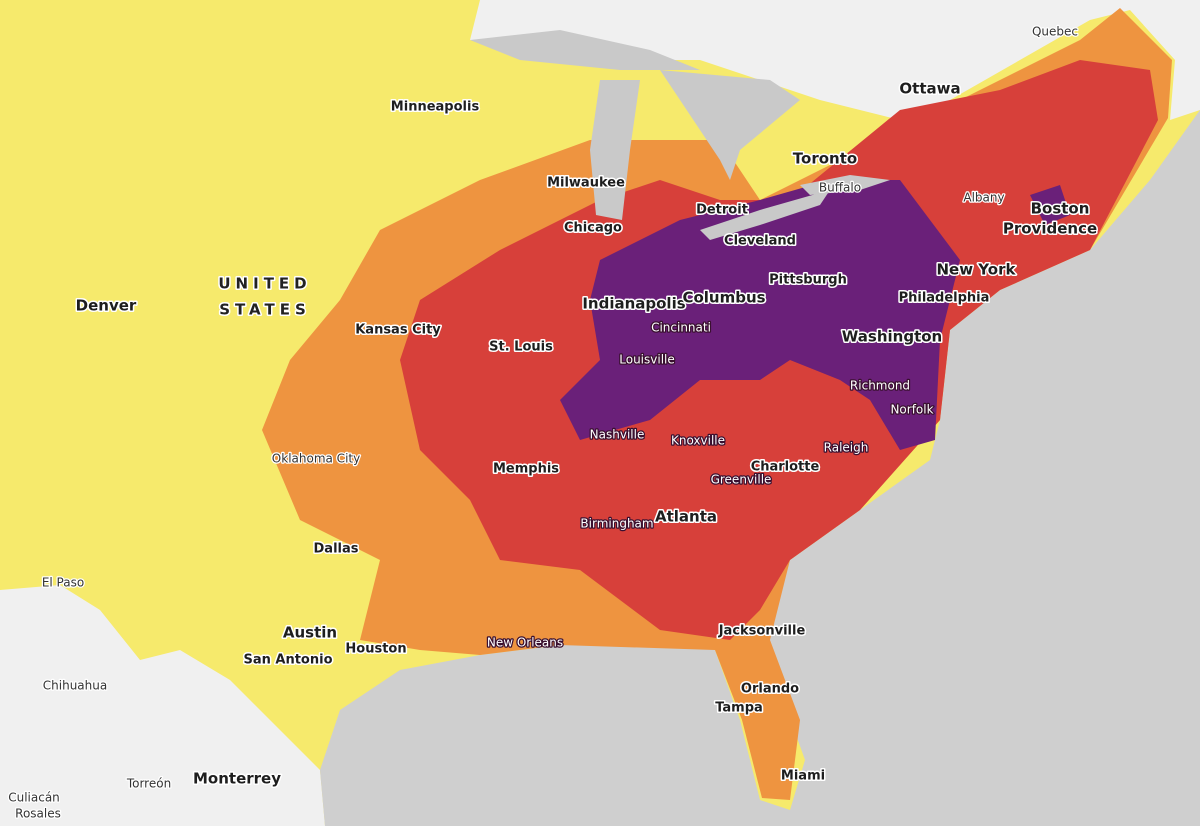  I want to click on place-label: Providence, so click(1050, 229).